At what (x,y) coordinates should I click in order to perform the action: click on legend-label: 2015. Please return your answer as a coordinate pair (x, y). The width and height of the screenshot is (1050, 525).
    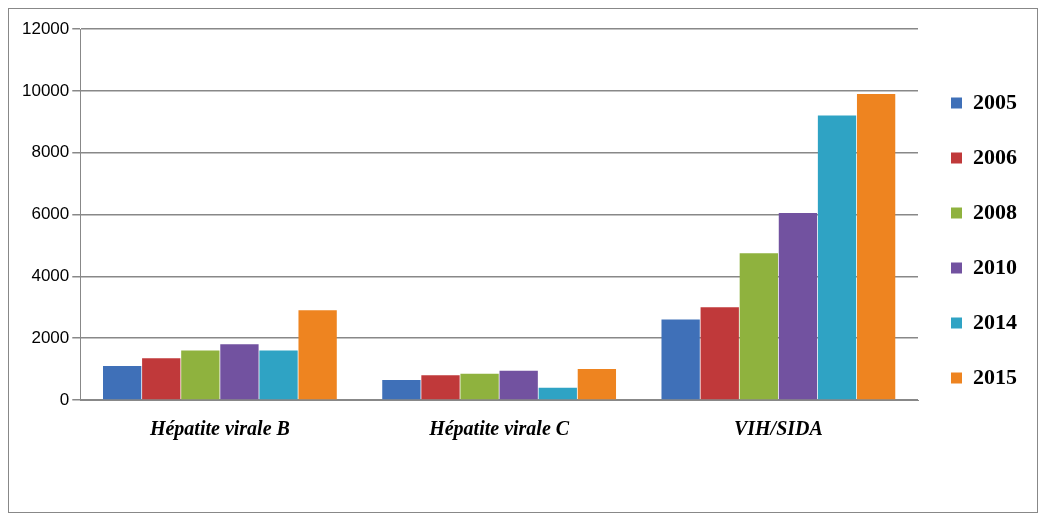
    Looking at the image, I should click on (995, 376).